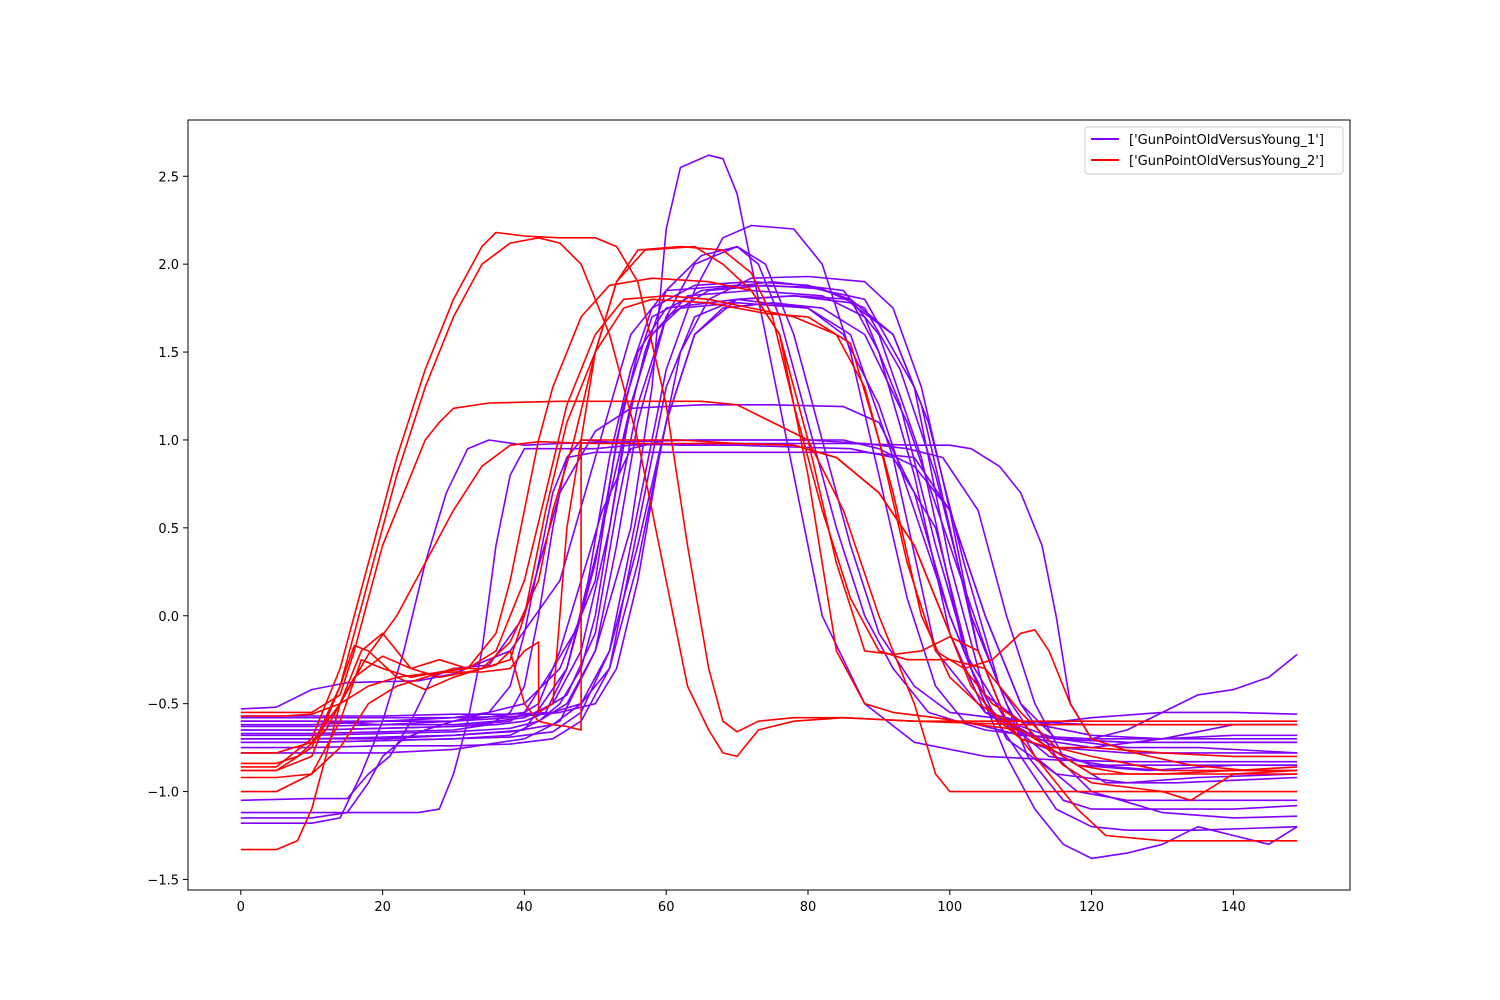  I want to click on x-axis: 0 20 40 60 80 100 120 140, so click(741, 902).